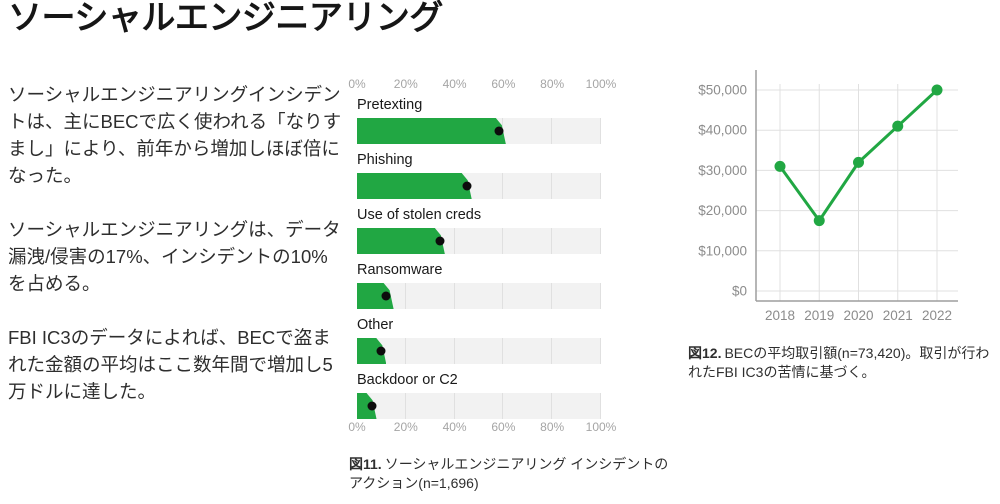  Describe the element at coordinates (552, 84) in the screenshot. I see `bar-axis-top-tick: 80%` at that location.